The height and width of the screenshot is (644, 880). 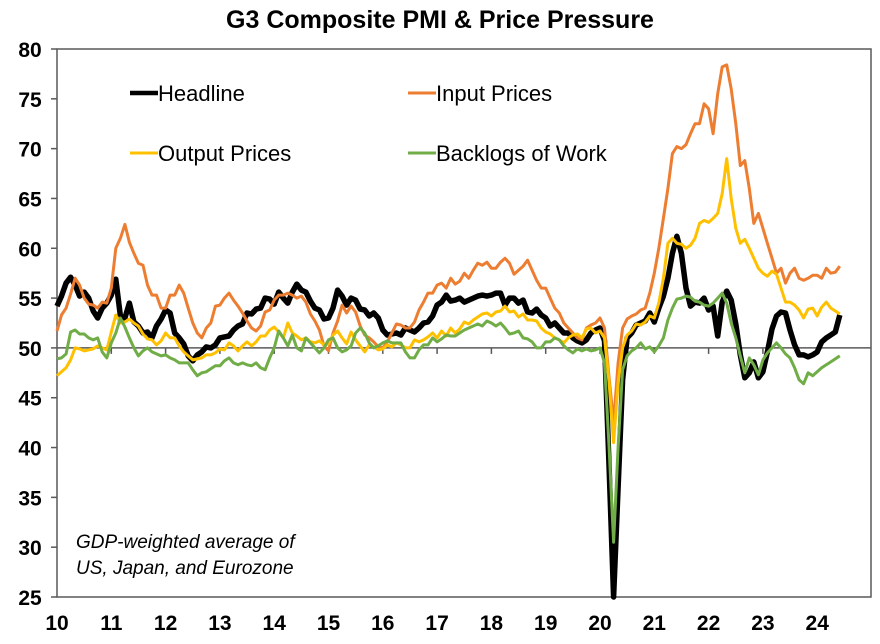 I want to click on y-tick-label: 55, so click(x=30, y=299).